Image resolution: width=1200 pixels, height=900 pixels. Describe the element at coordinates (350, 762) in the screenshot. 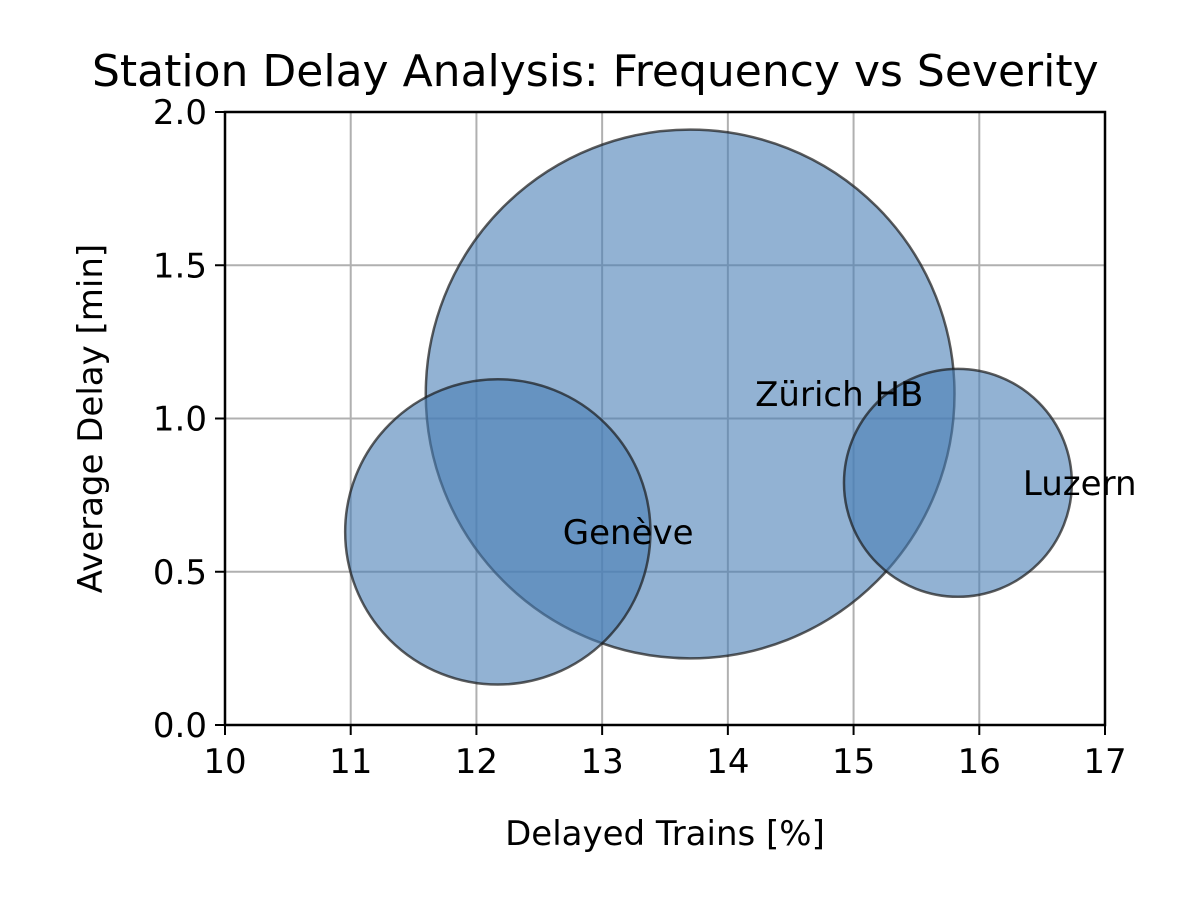

I see `x-tick-label: 11` at that location.